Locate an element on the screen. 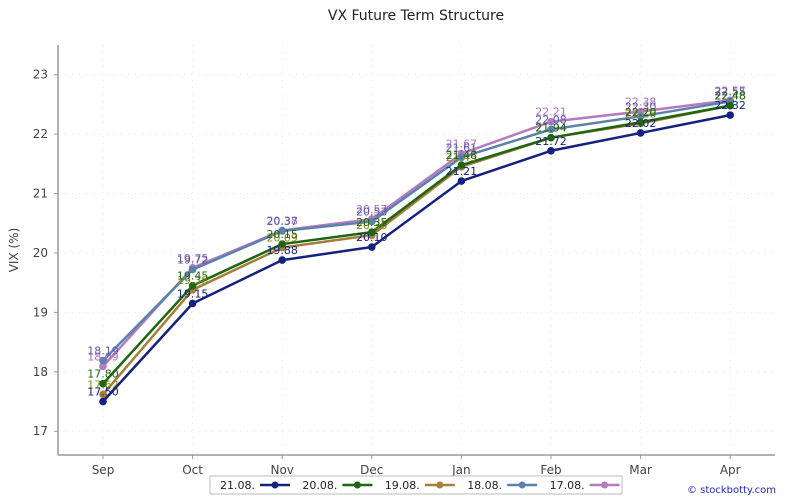 Image resolution: width=800 pixels, height=500 pixels. x-tick-label: Feb is located at coordinates (550, 470).